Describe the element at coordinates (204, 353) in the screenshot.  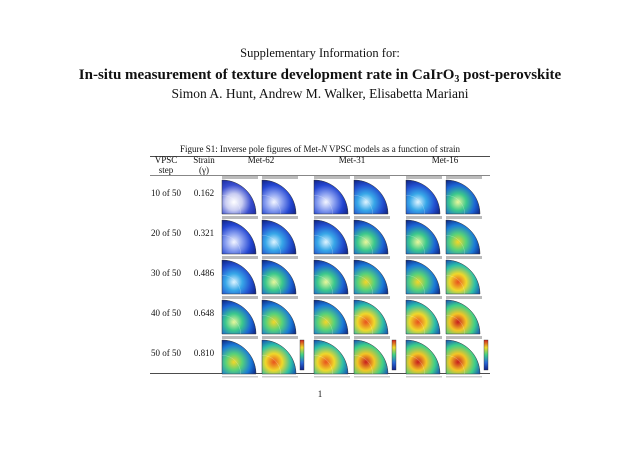
I see `row-strain: 0.810` at that location.